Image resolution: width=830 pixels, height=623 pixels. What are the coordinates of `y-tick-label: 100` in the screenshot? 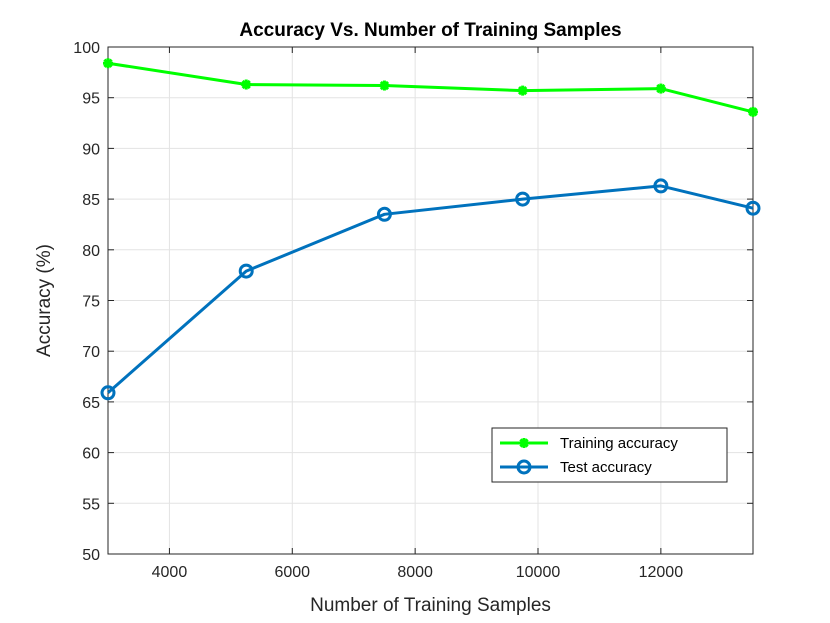 It's located at (86, 48).